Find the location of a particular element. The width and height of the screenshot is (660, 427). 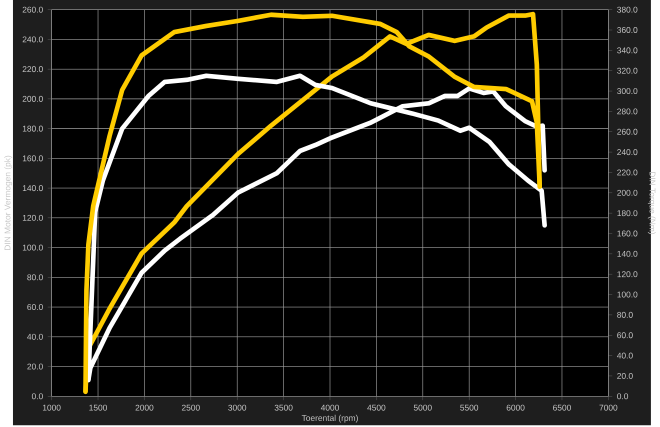

y2-tick-label: 60.0 is located at coordinates (625, 335).